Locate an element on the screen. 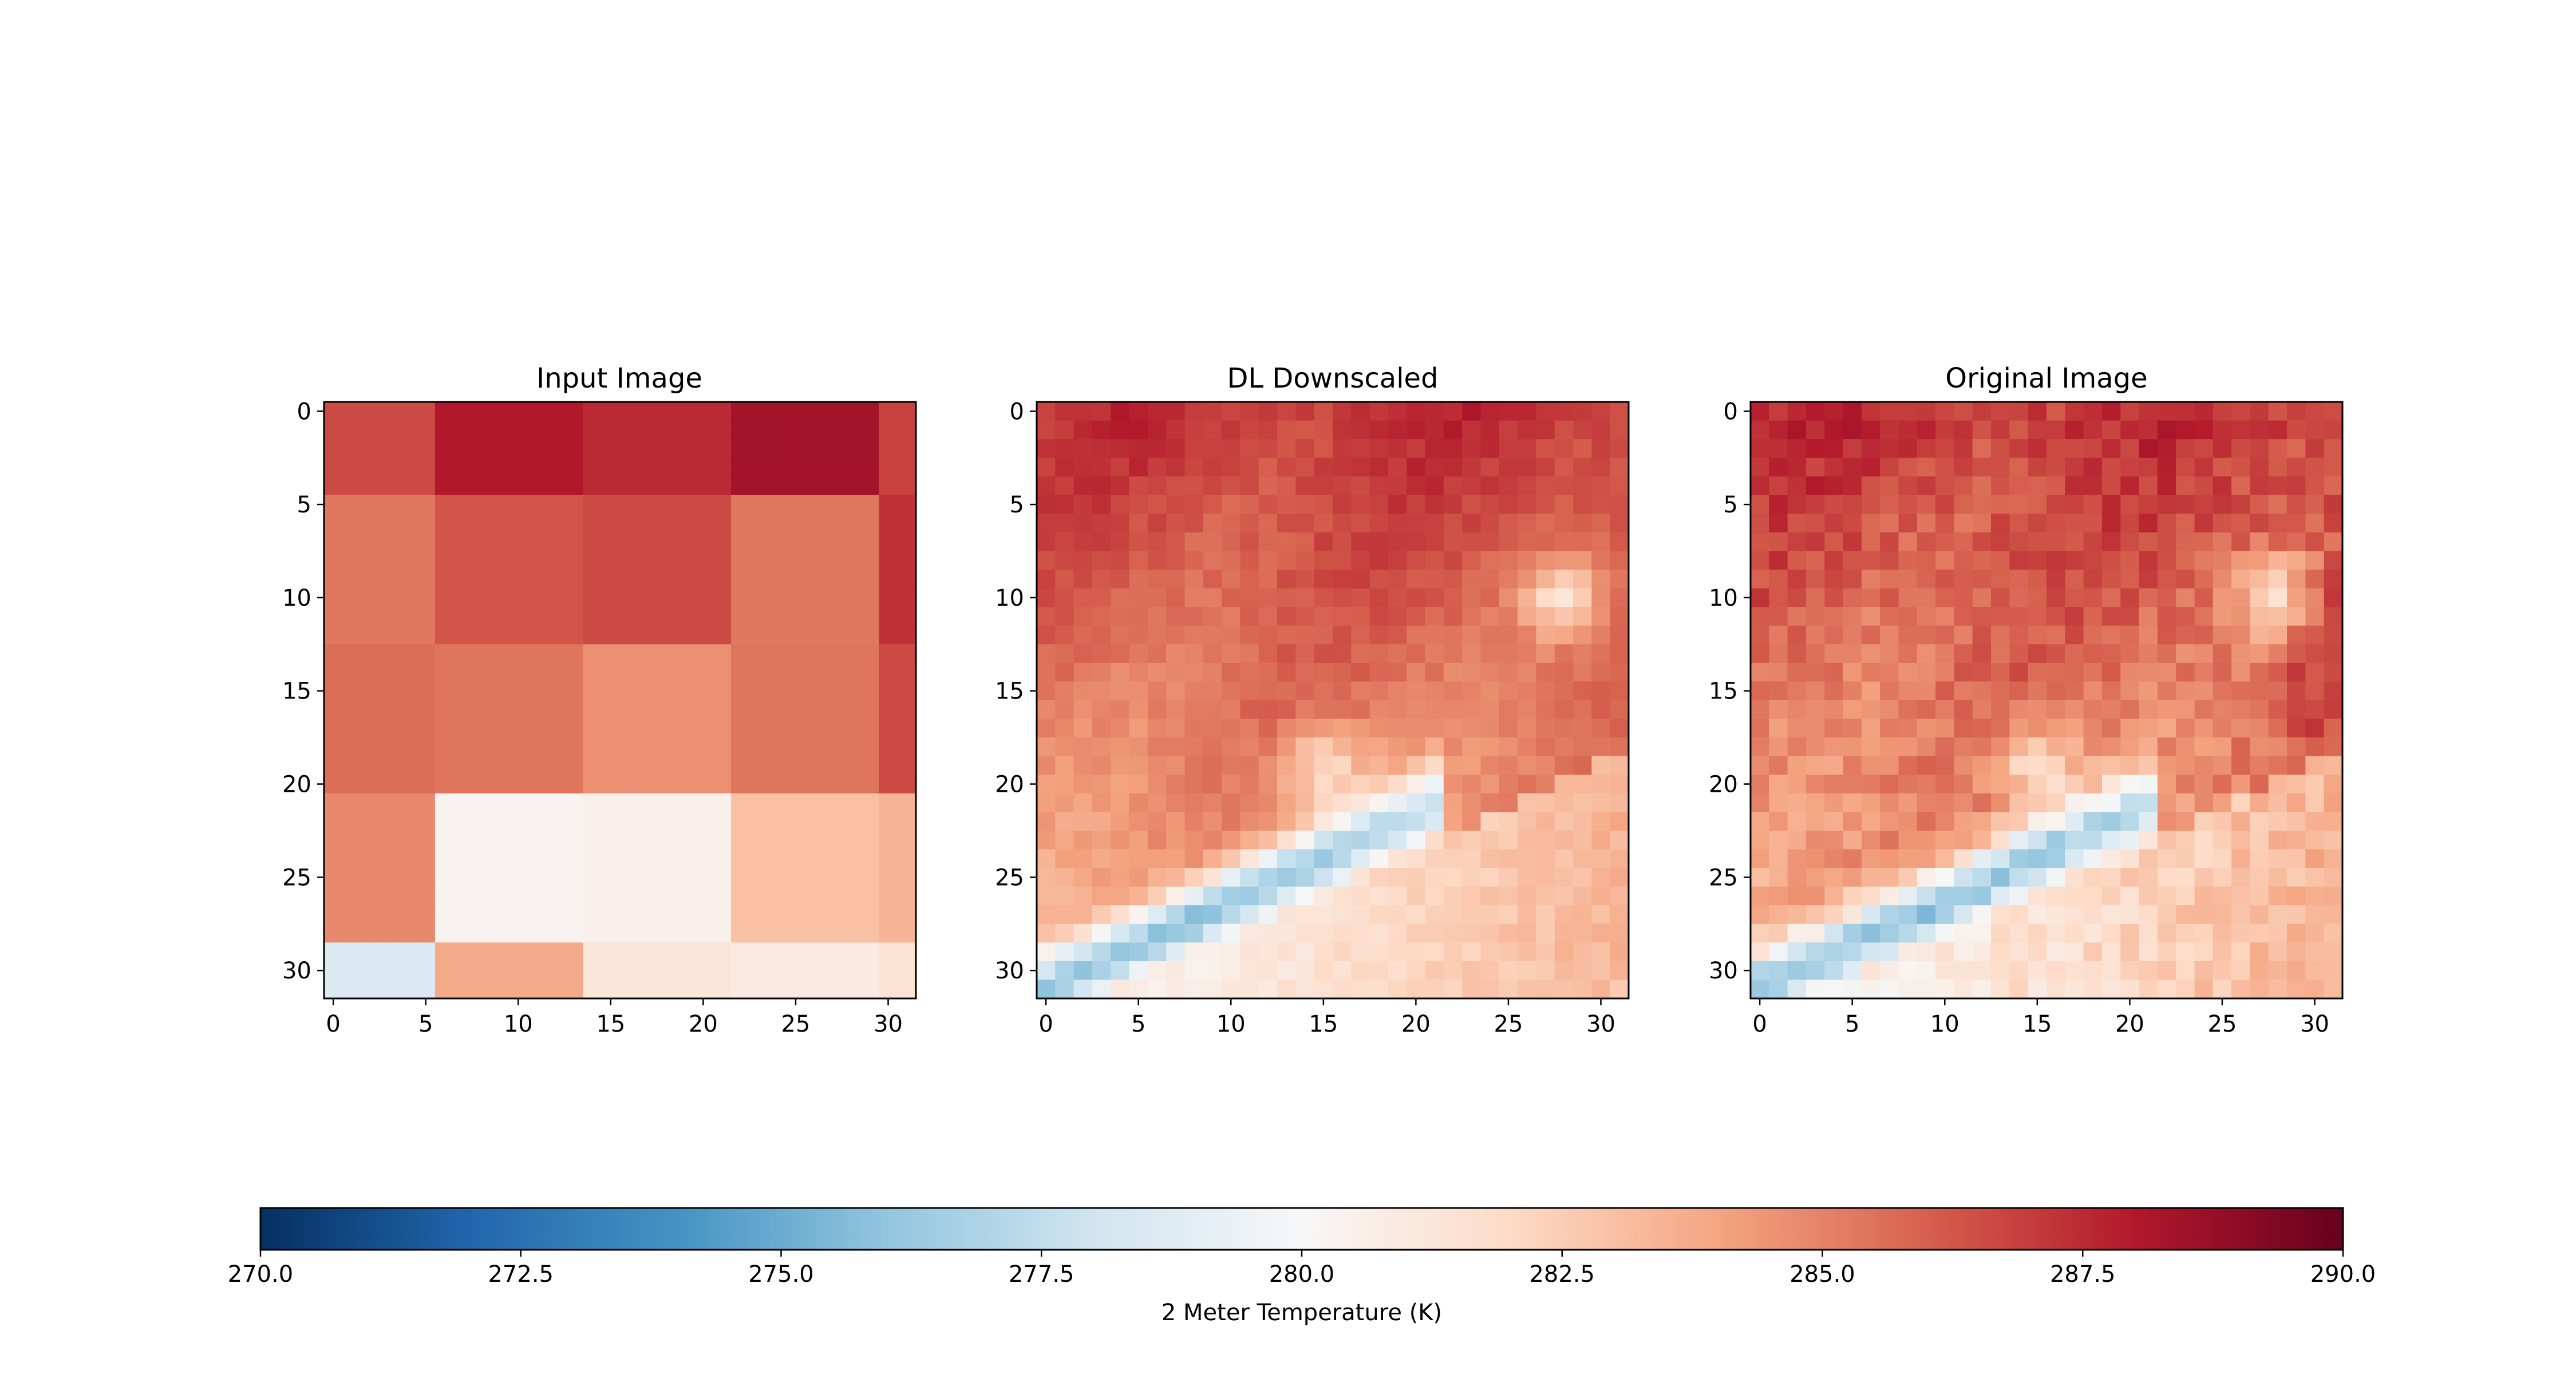 The image size is (2576, 1374). x-tick-label: 15 is located at coordinates (2037, 1024).